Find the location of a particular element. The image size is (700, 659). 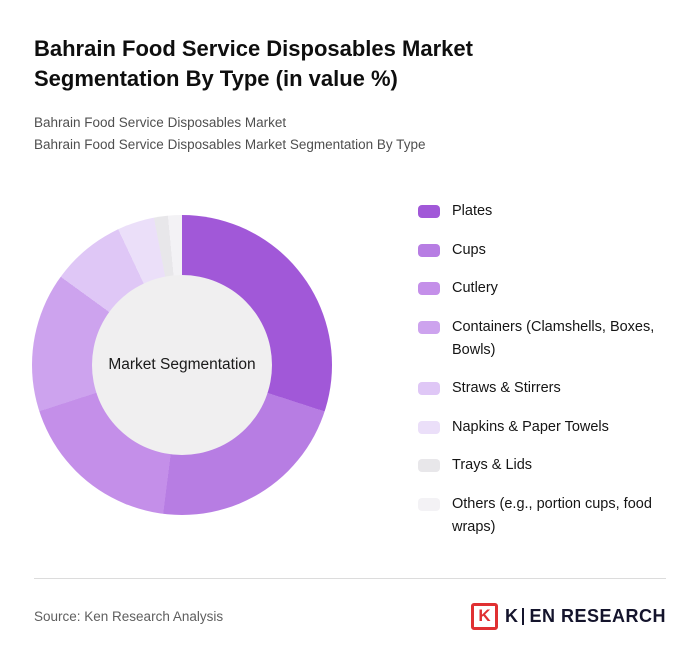

legend-label: Plates is located at coordinates (472, 211).